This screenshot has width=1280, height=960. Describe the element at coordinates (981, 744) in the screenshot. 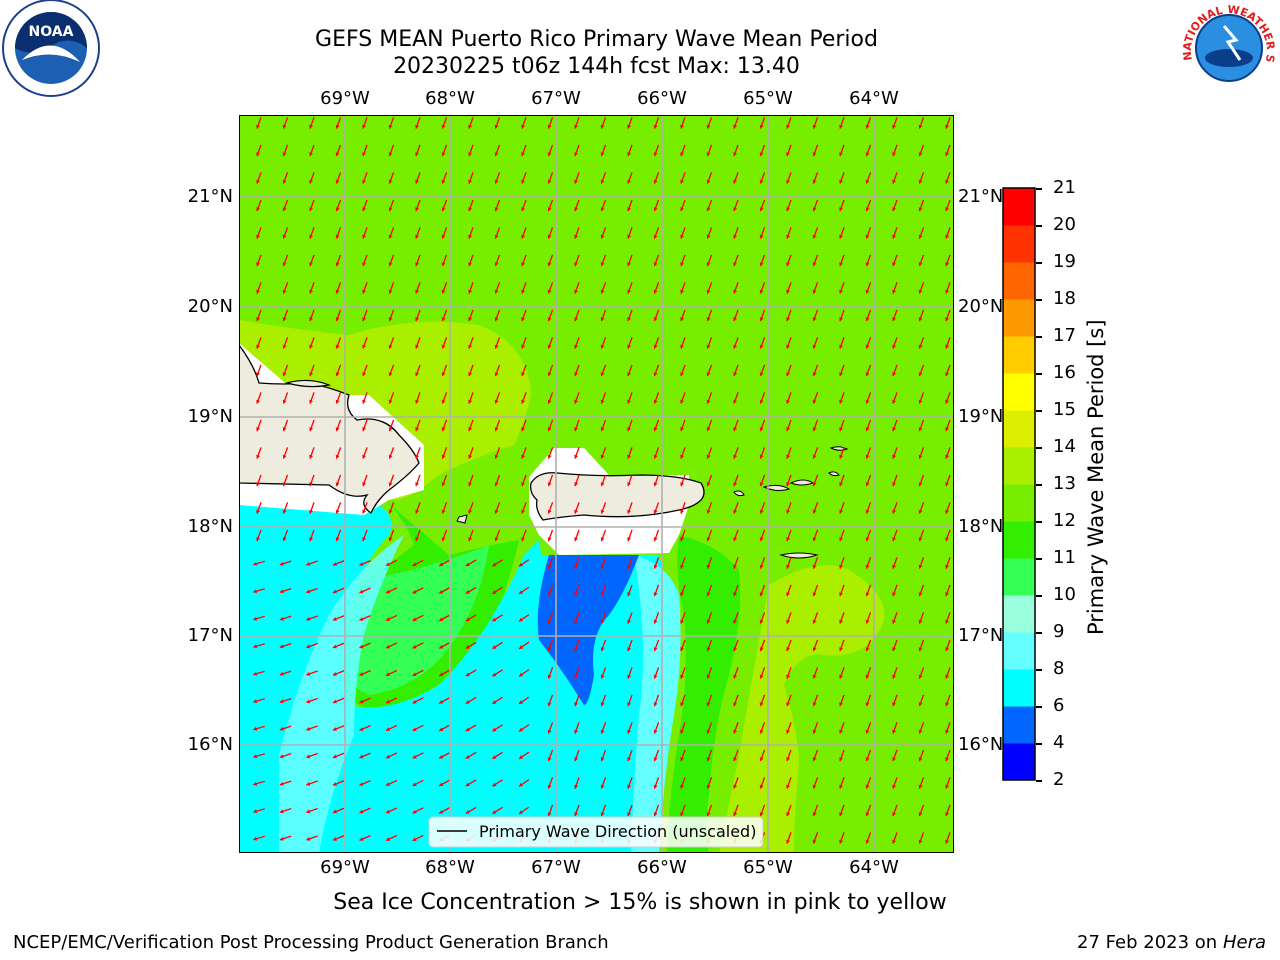

I see `lat-tick-right: 16°N` at that location.